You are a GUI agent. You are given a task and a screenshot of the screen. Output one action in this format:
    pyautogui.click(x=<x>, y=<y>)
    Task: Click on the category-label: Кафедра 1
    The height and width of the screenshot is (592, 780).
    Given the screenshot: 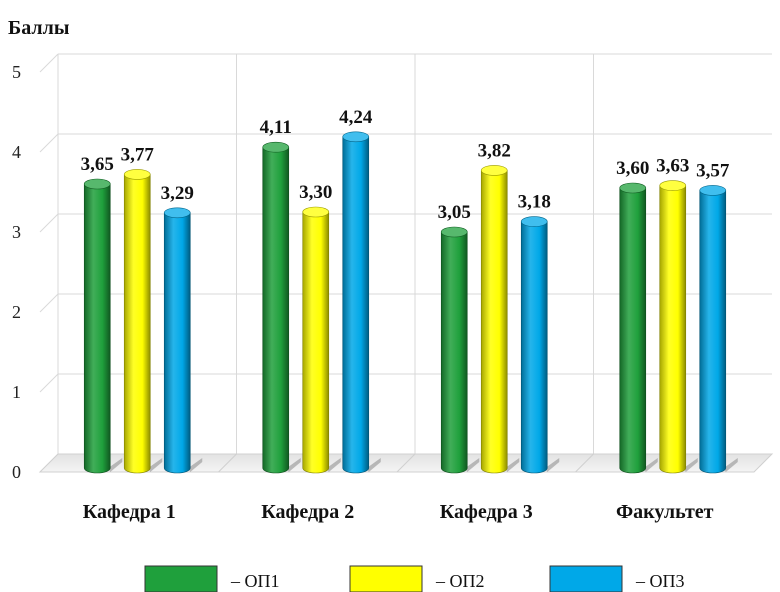 What is the action you would take?
    pyautogui.click(x=129, y=512)
    